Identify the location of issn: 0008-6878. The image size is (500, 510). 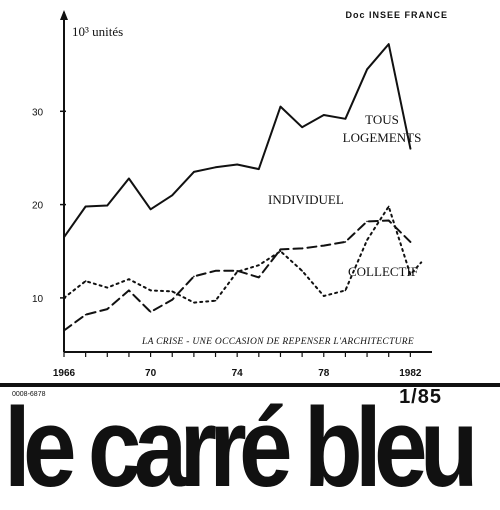
(29, 394).